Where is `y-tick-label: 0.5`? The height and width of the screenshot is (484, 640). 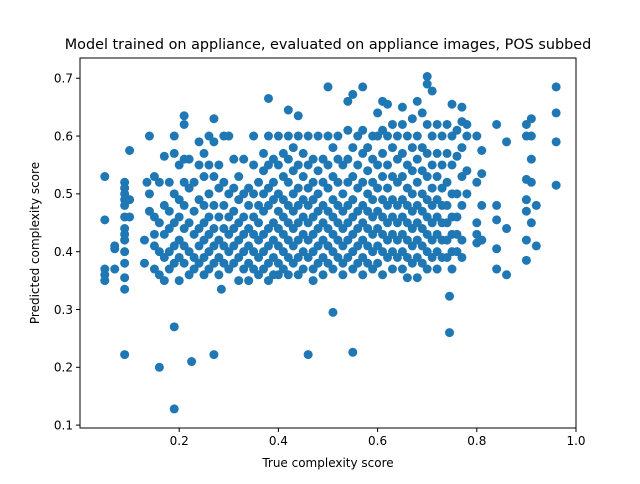
y-tick-label: 0.5 is located at coordinates (63, 194).